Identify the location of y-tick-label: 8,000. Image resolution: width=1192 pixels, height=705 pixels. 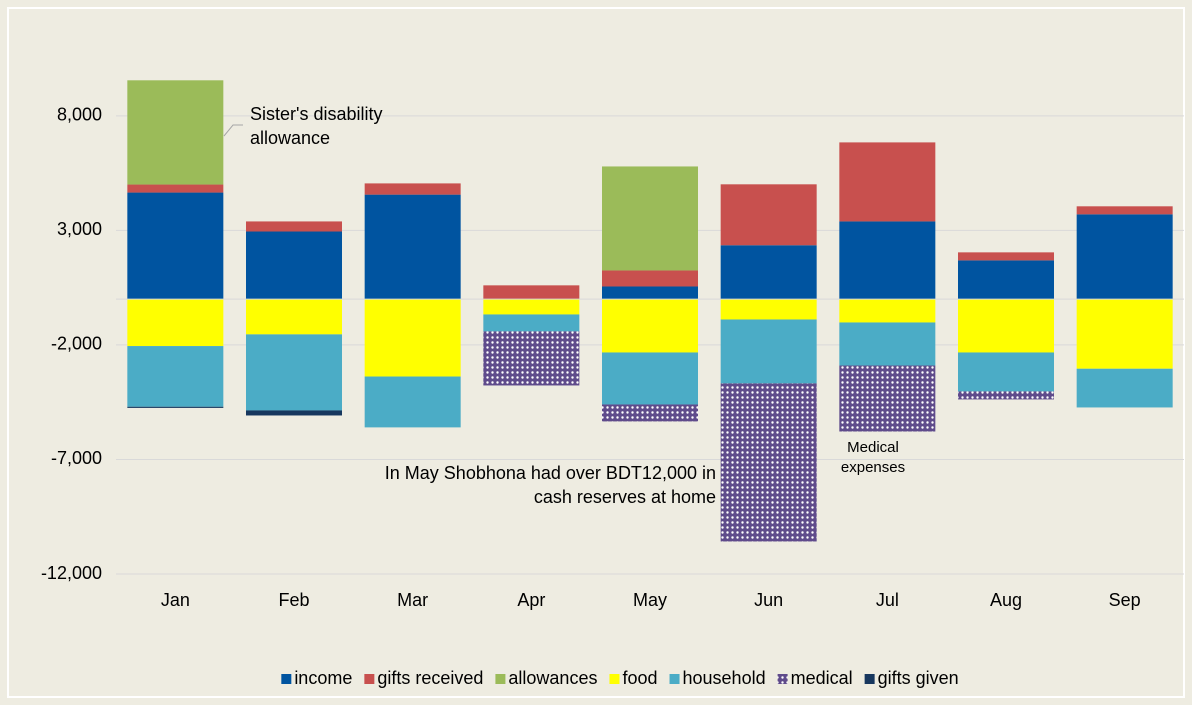
(79, 115).